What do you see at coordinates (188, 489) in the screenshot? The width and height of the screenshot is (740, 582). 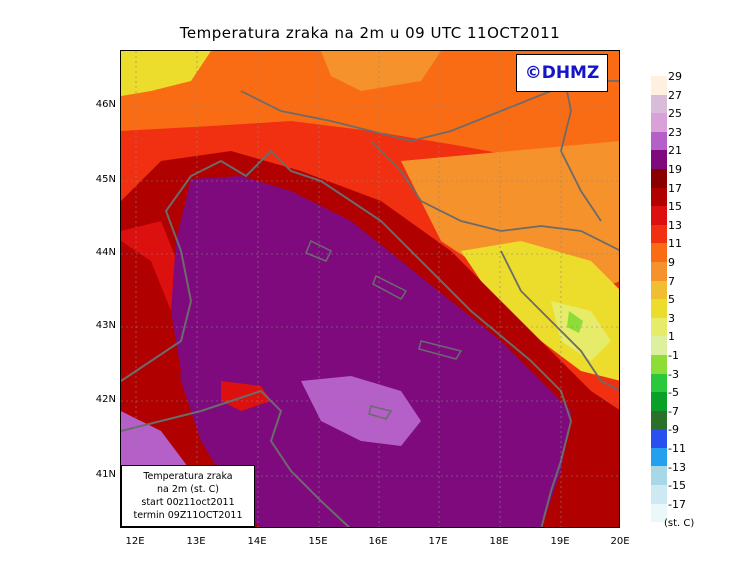 I see `info-line-2: na 2m (st. C)` at bounding box center [188, 489].